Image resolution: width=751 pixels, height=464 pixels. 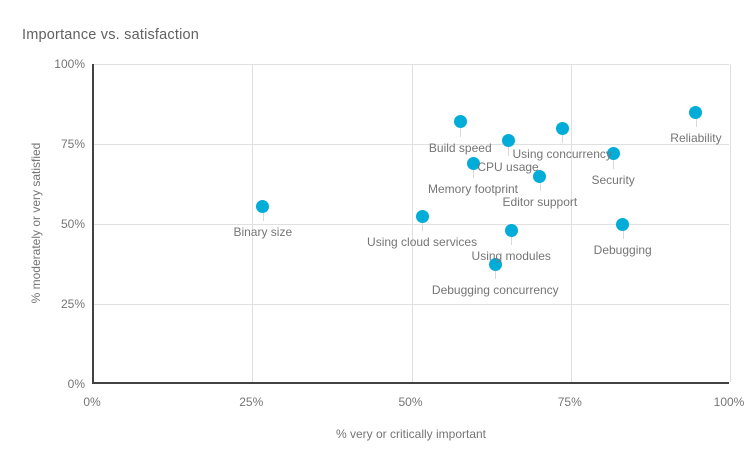 I want to click on data-point-label: Editor support, so click(x=540, y=202).